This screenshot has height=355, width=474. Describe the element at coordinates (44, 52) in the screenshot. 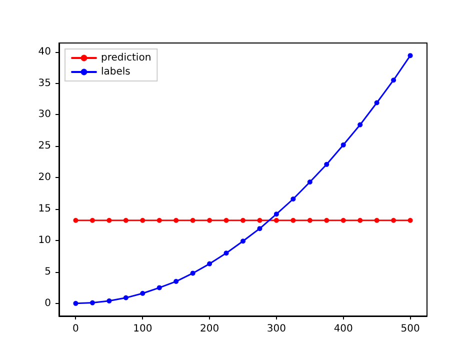

I see `y-tick-label: 40` at that location.